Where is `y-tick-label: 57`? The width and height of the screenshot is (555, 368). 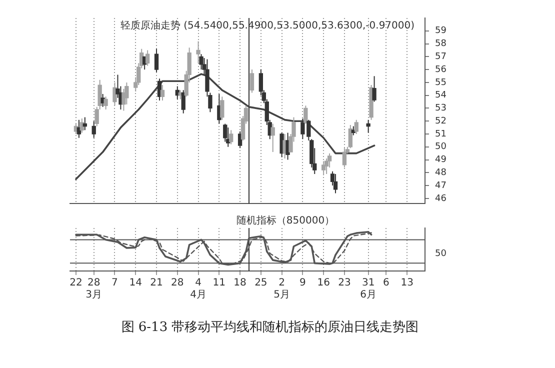 y-tick-label: 57 is located at coordinates (440, 57).